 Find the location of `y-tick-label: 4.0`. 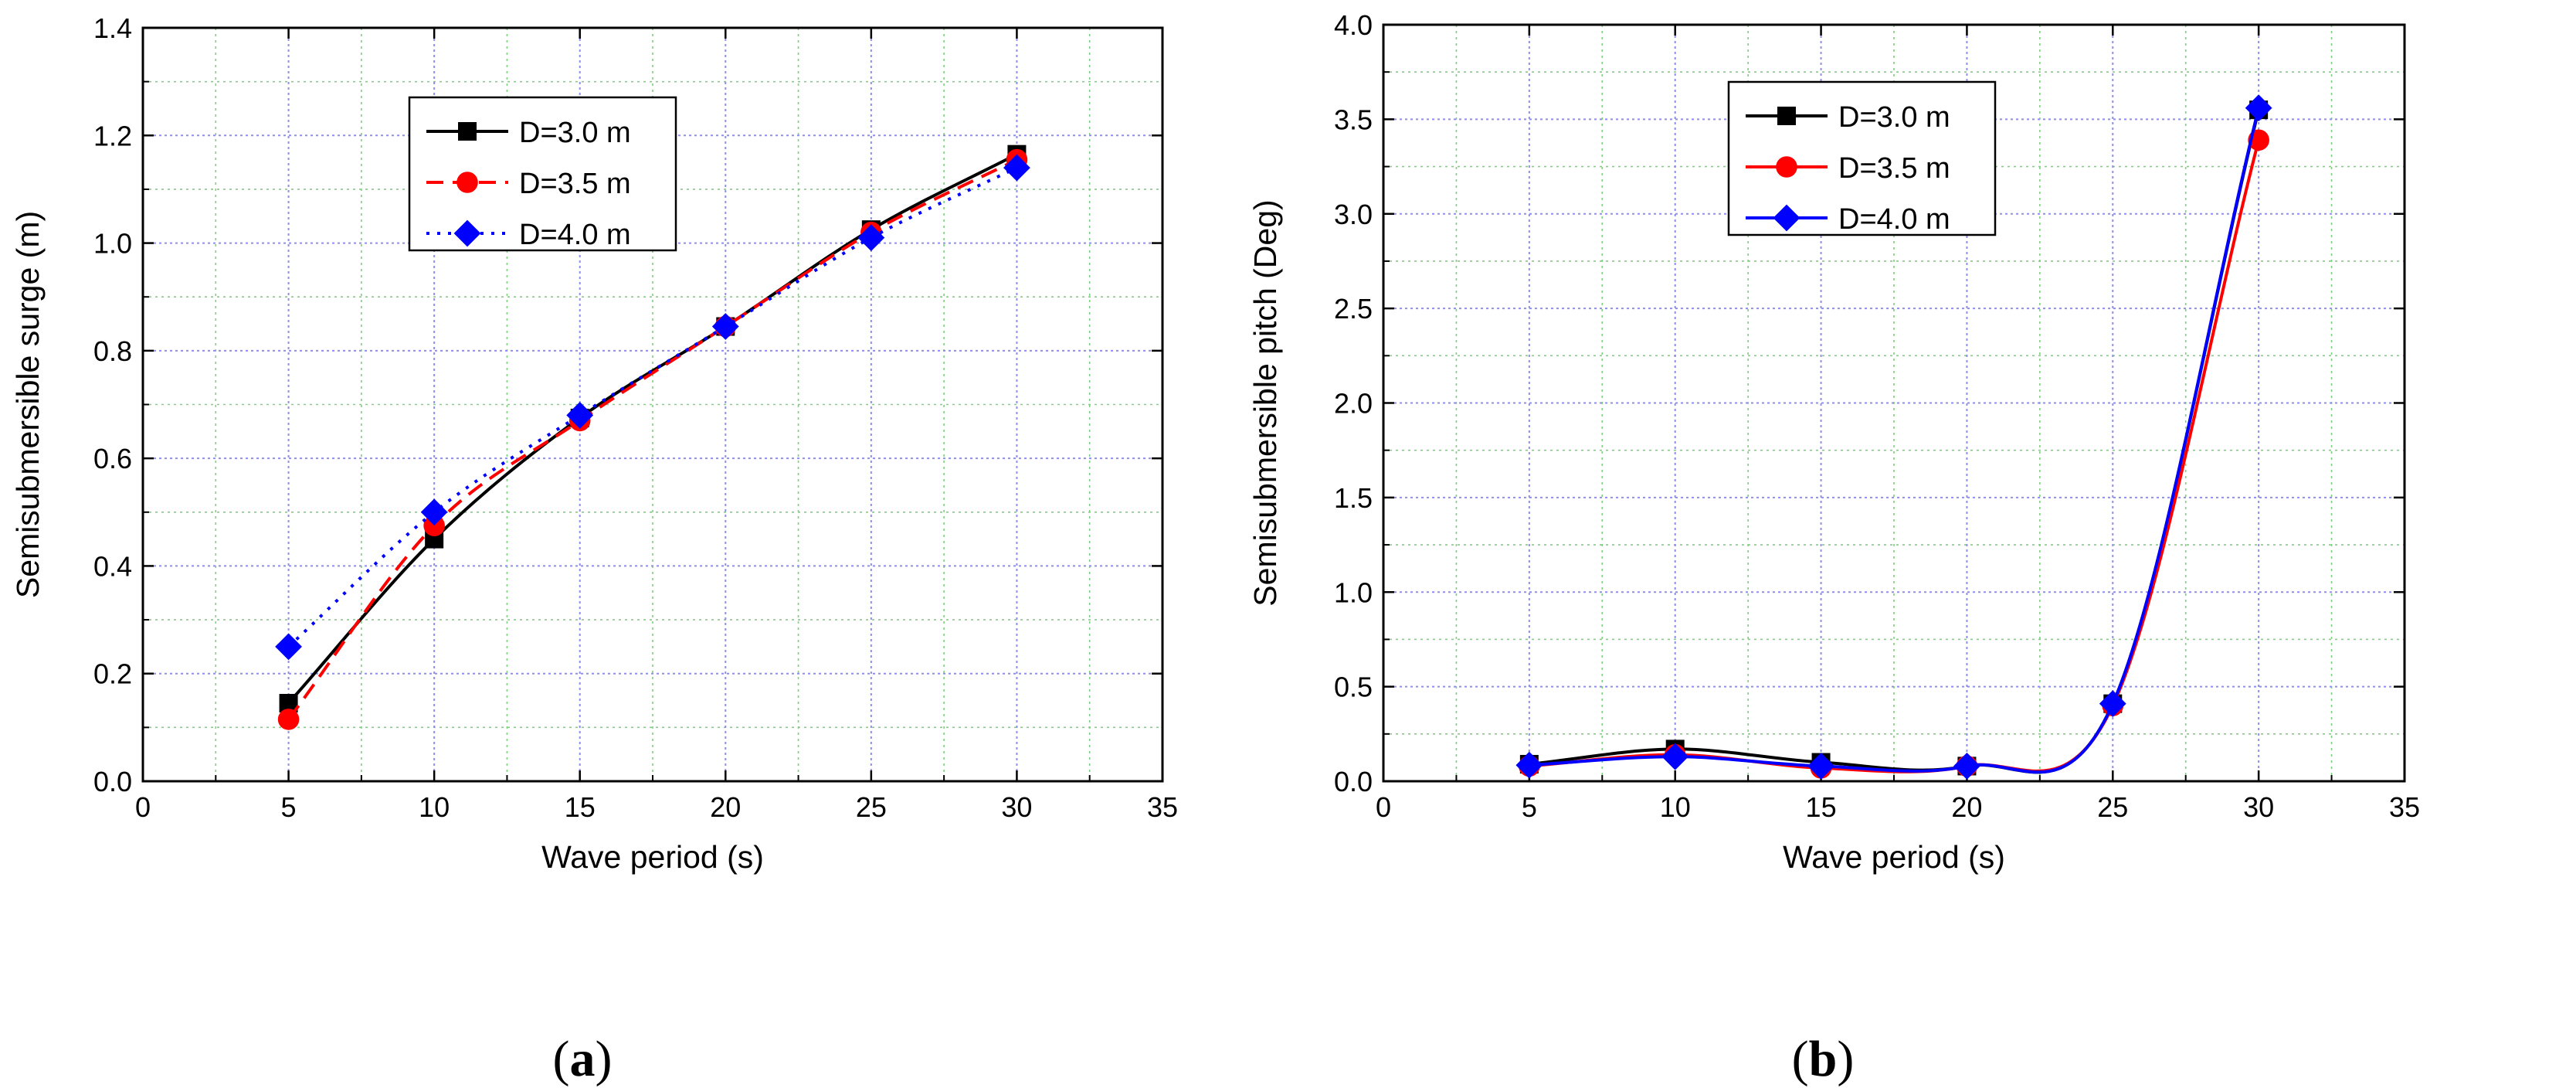

y-tick-label: 4.0 is located at coordinates (1354, 25).